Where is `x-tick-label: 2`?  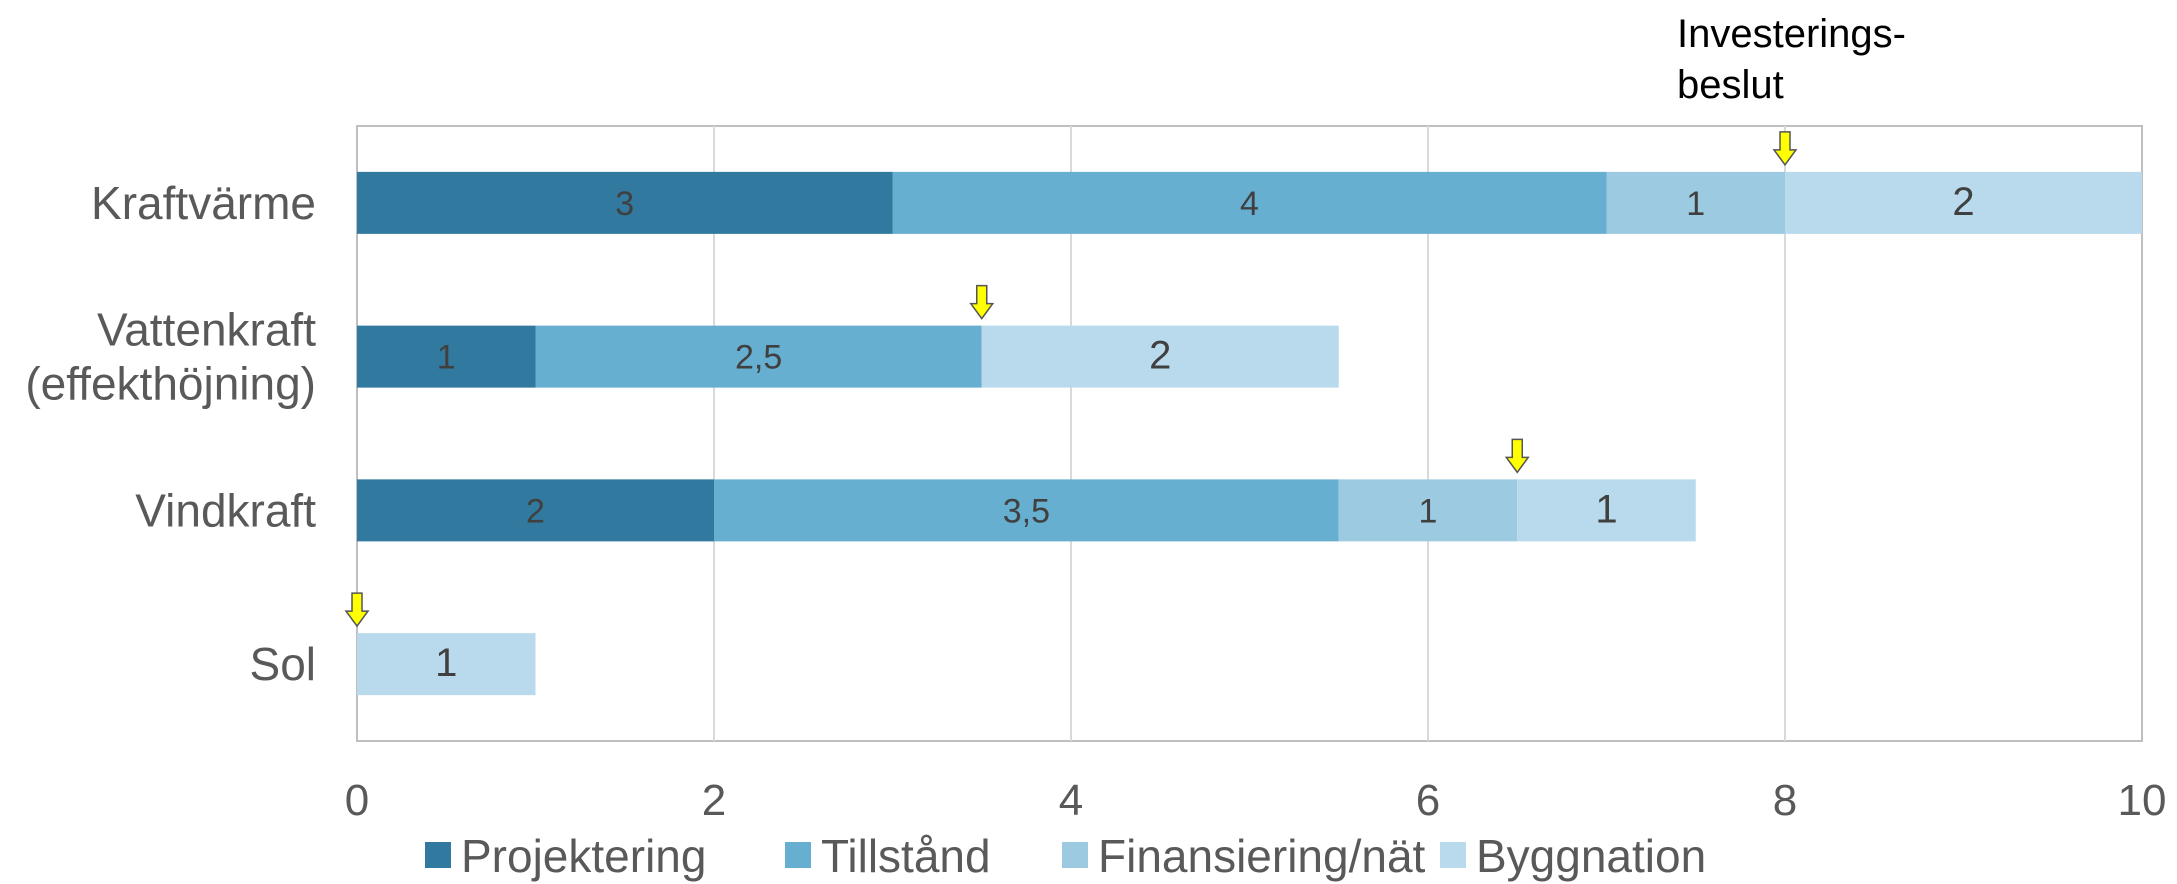 x-tick-label: 2 is located at coordinates (714, 800).